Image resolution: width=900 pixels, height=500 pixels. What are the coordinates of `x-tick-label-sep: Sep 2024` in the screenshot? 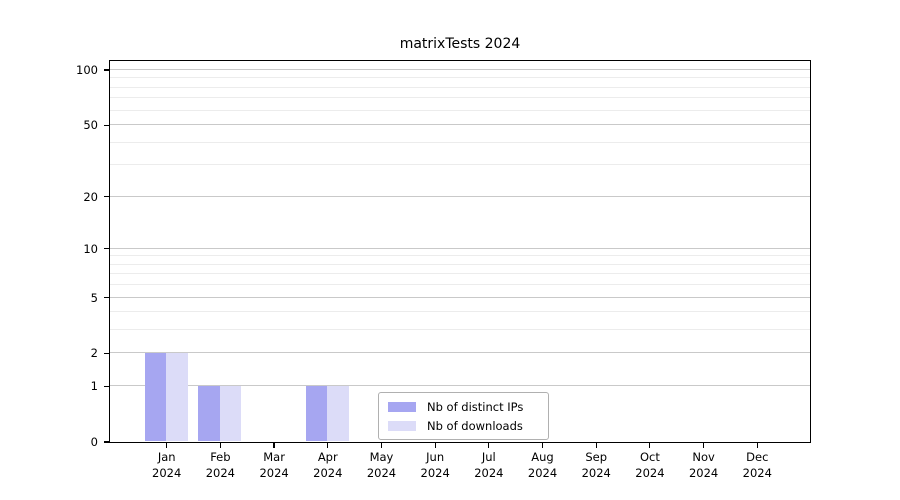 It's located at (596, 465).